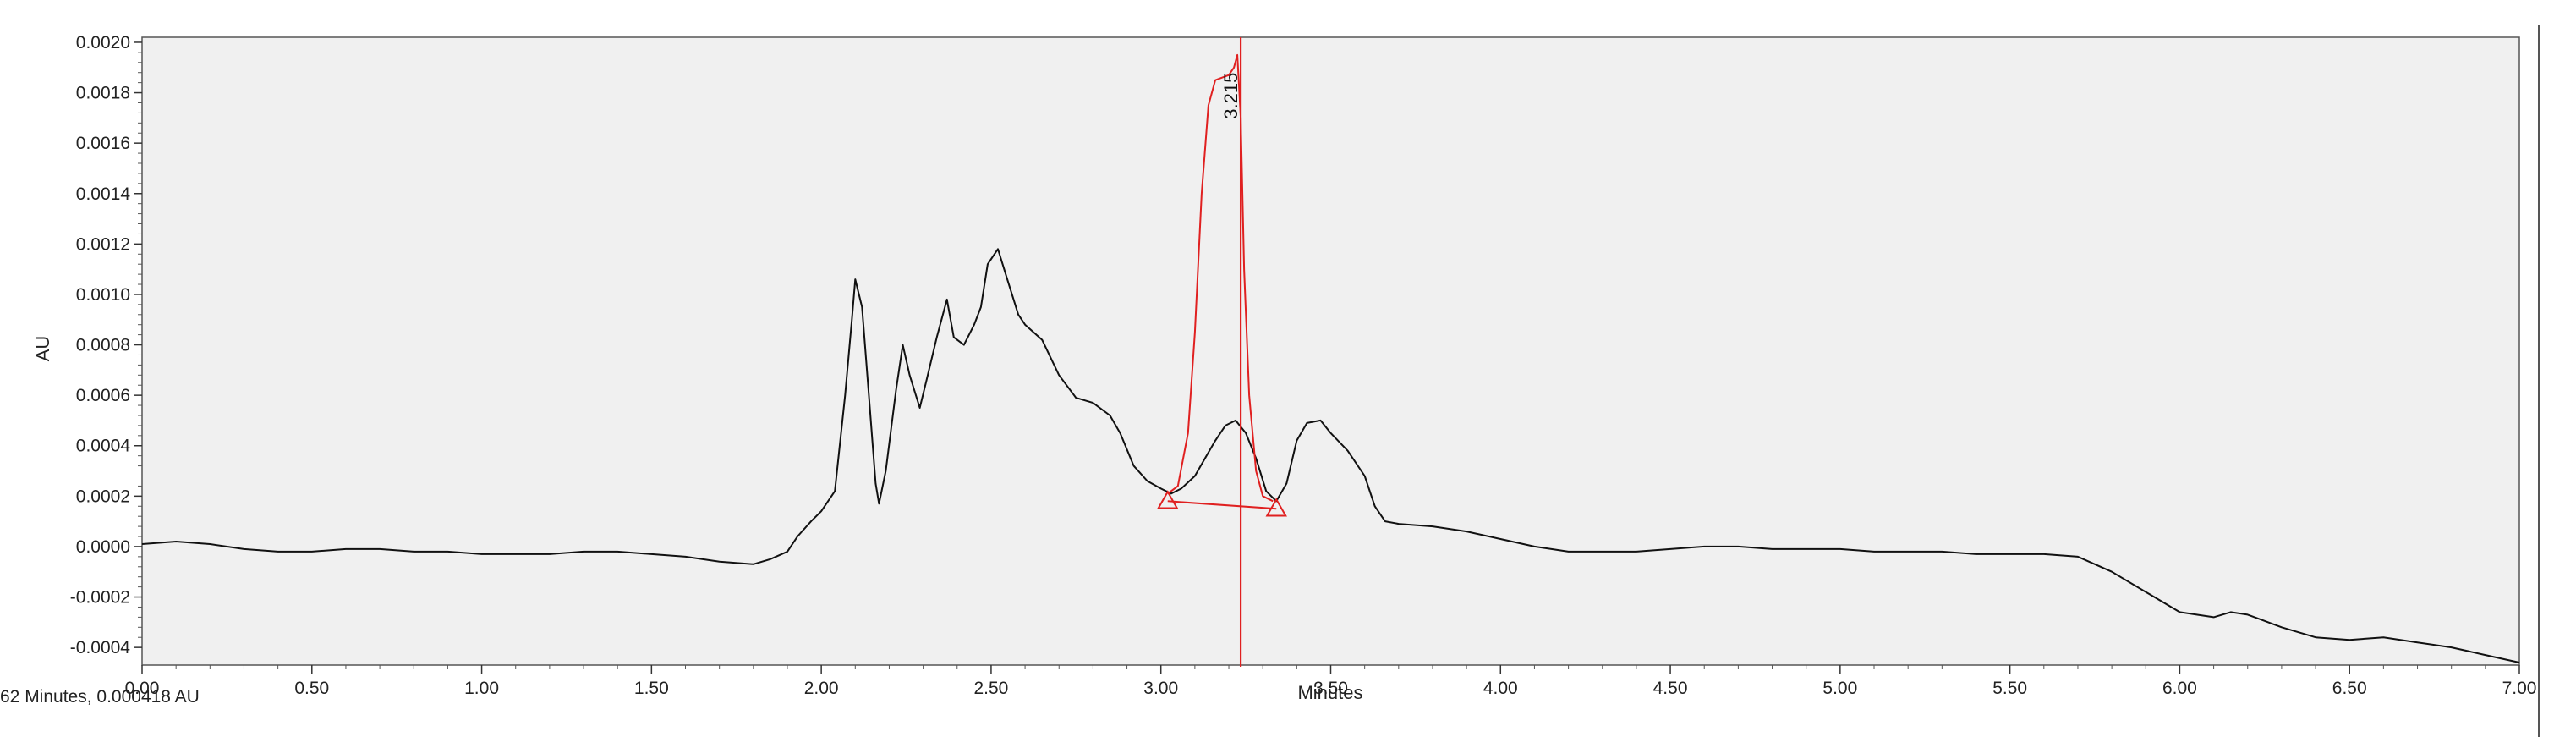 This screenshot has width=2576, height=737. Describe the element at coordinates (142, 688) in the screenshot. I see `x-tick-label: 0.00` at that location.